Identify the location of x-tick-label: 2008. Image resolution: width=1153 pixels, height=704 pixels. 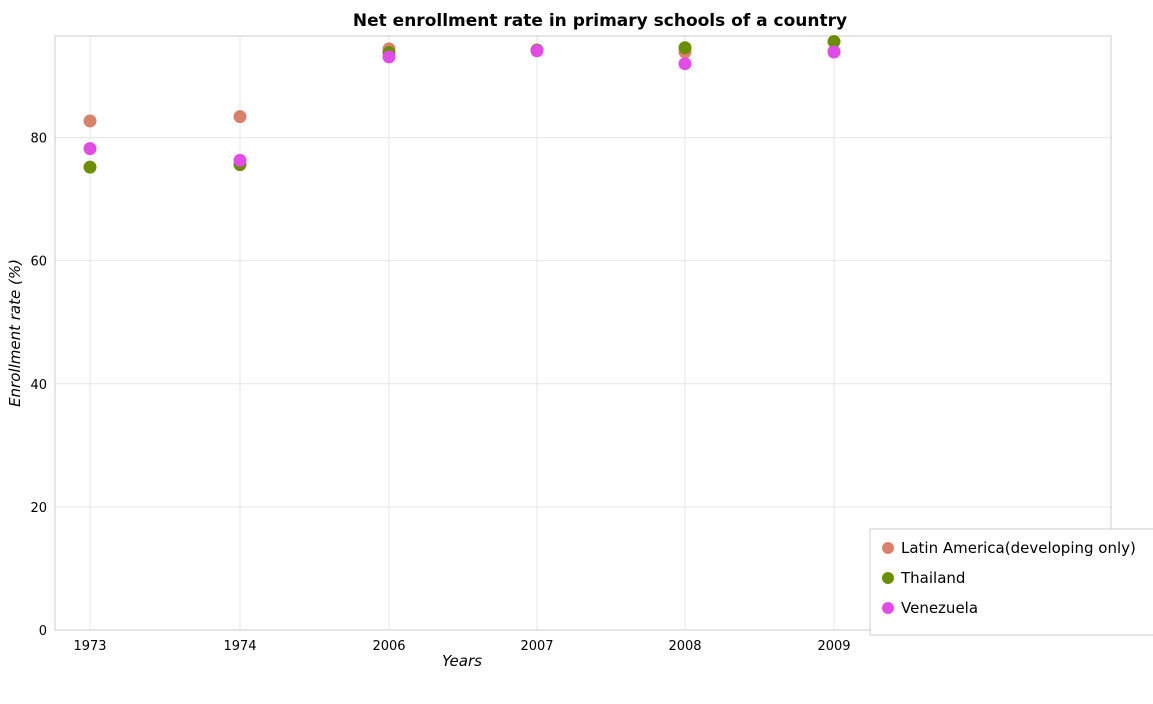
(684, 646).